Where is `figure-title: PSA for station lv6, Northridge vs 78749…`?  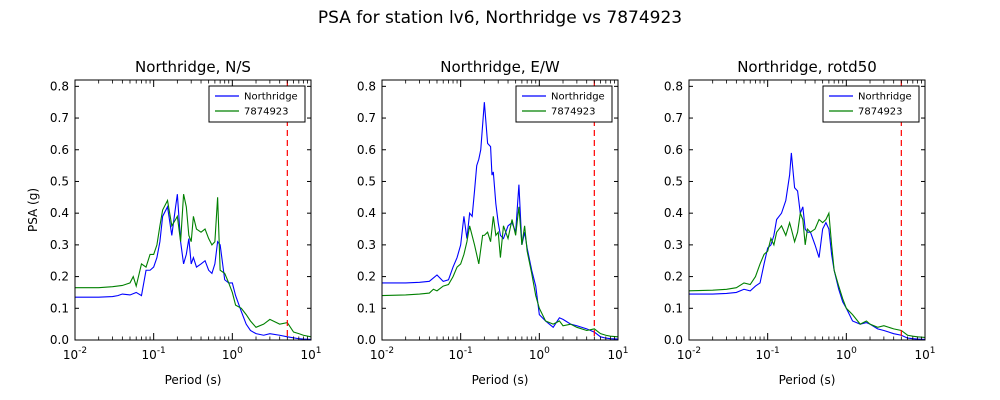 figure-title: PSA for station lv6, Northridge vs 78749… is located at coordinates (500, 18).